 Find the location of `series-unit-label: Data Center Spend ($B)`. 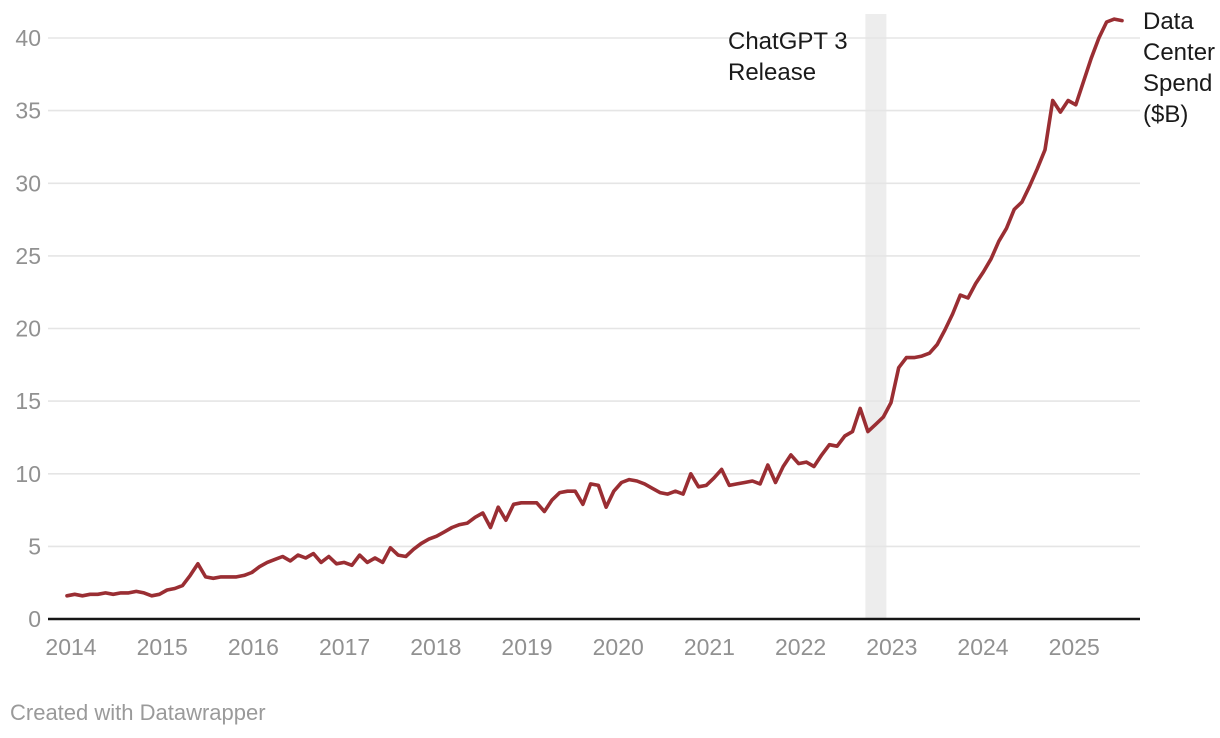

series-unit-label: Data Center Spend ($B) is located at coordinates (1179, 68).